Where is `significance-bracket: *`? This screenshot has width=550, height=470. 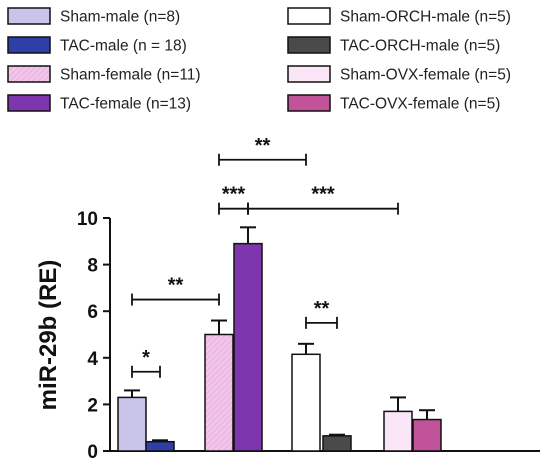
significance-bracket: * is located at coordinates (146, 362).